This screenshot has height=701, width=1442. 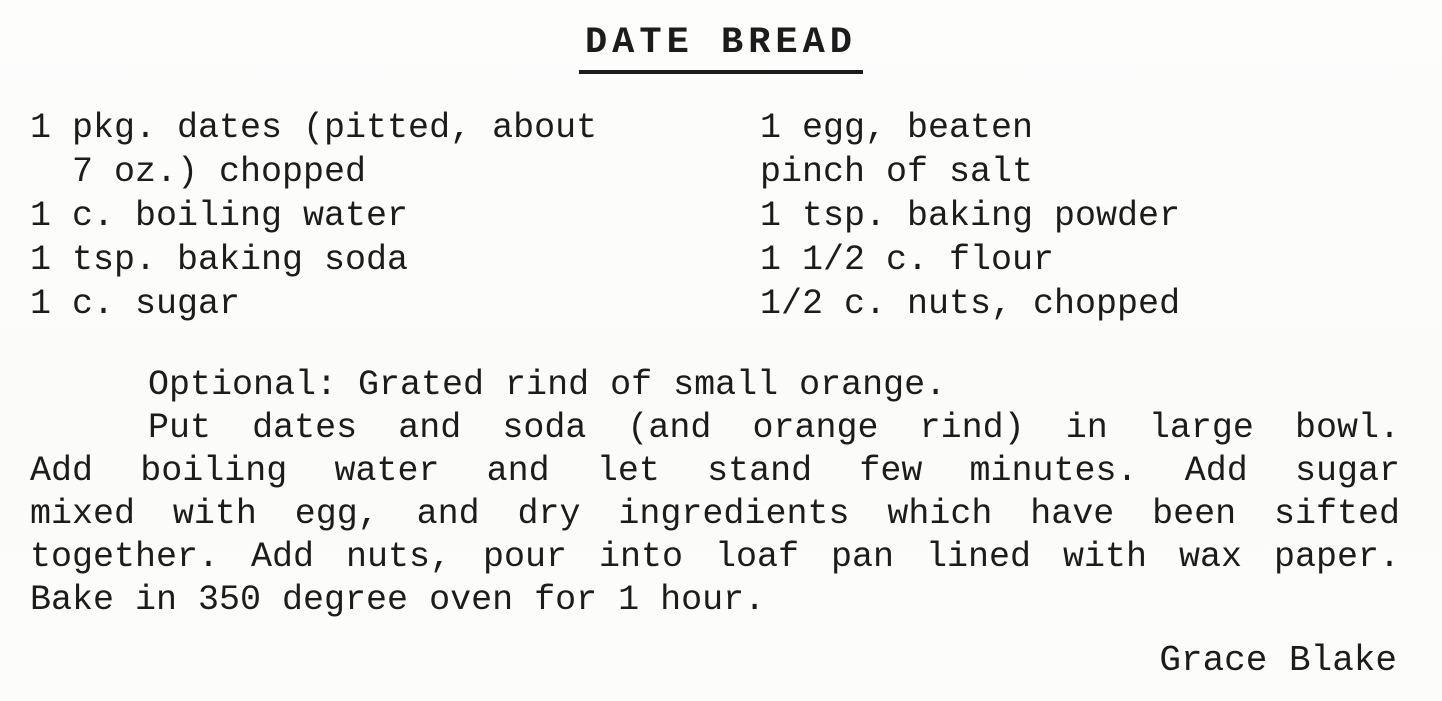 What do you see at coordinates (721, 48) in the screenshot?
I see `recipe-title: DATE BREAD` at bounding box center [721, 48].